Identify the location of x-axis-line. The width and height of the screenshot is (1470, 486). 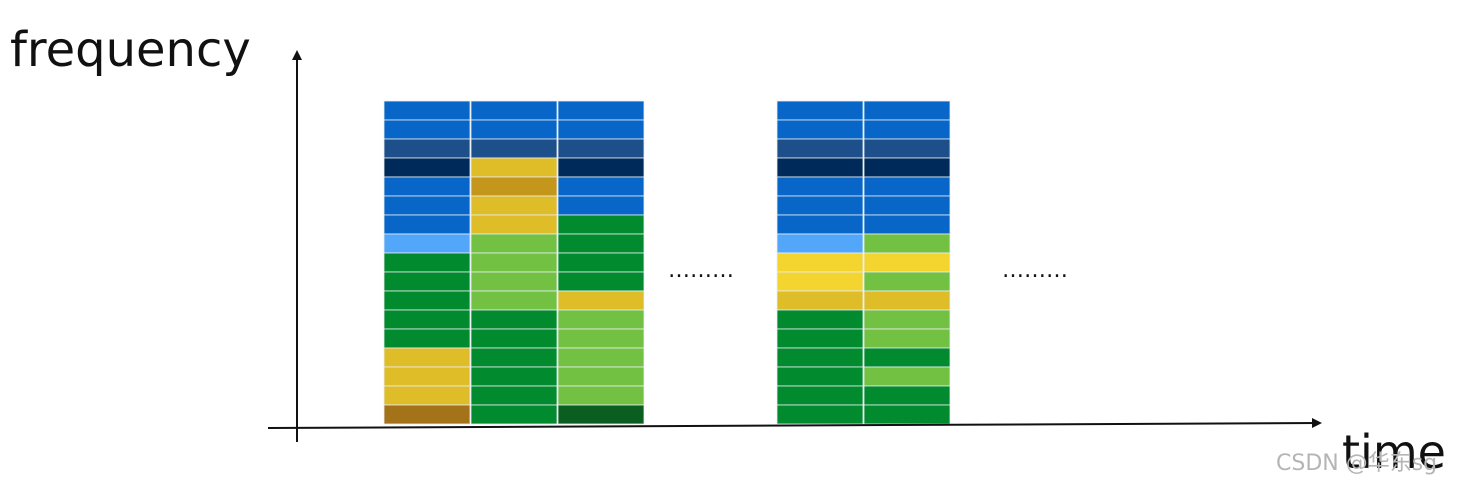
(794, 423).